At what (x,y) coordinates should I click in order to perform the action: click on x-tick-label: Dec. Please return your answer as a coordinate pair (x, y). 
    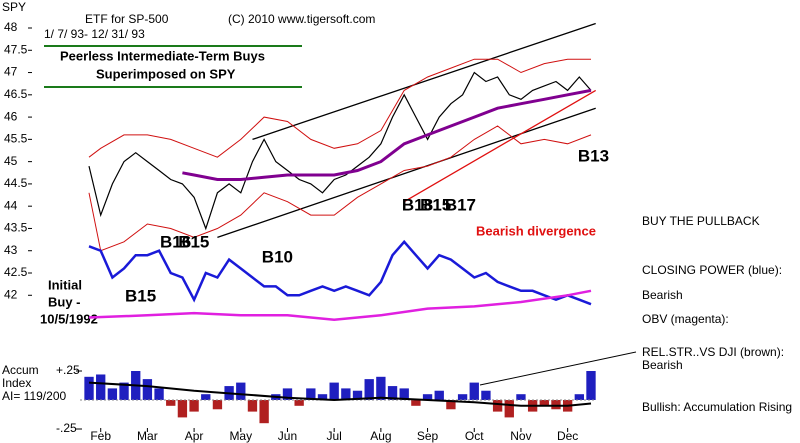
    Looking at the image, I should click on (567, 436).